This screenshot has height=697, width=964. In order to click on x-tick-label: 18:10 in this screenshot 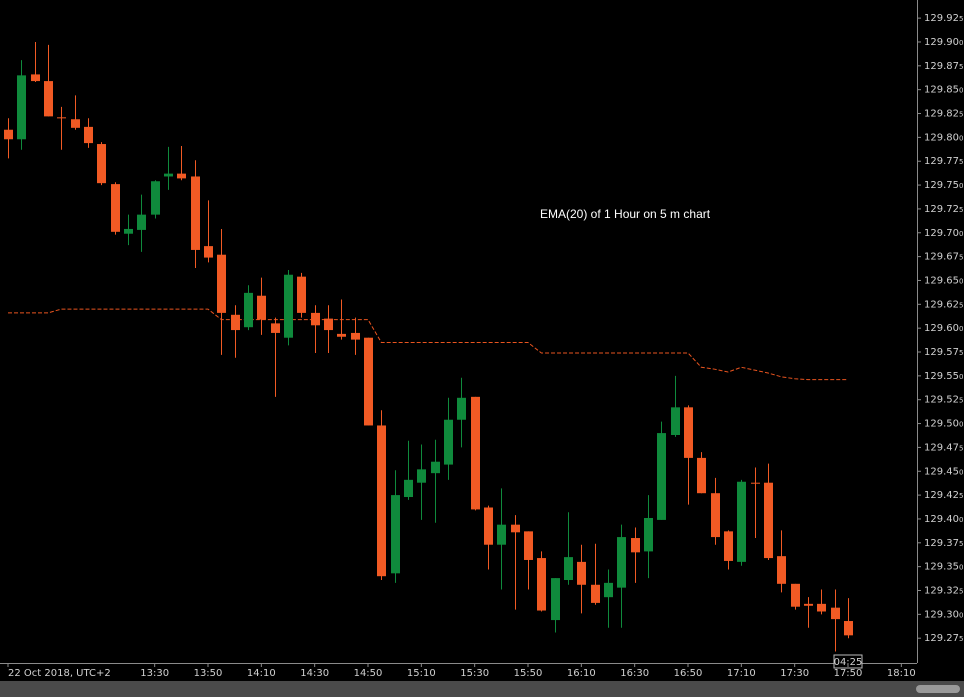, I will do `click(901, 673)`.